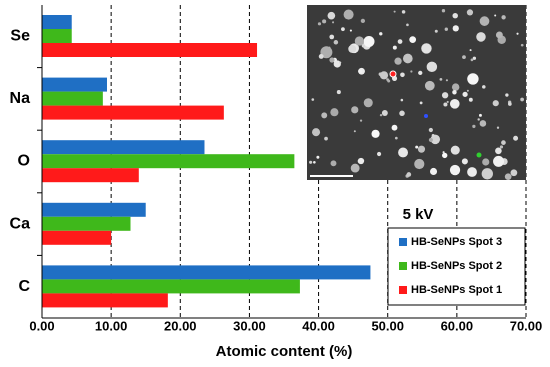  What do you see at coordinates (456, 242) in the screenshot?
I see `legend-label: HB-SeNPs Spot 3` at bounding box center [456, 242].